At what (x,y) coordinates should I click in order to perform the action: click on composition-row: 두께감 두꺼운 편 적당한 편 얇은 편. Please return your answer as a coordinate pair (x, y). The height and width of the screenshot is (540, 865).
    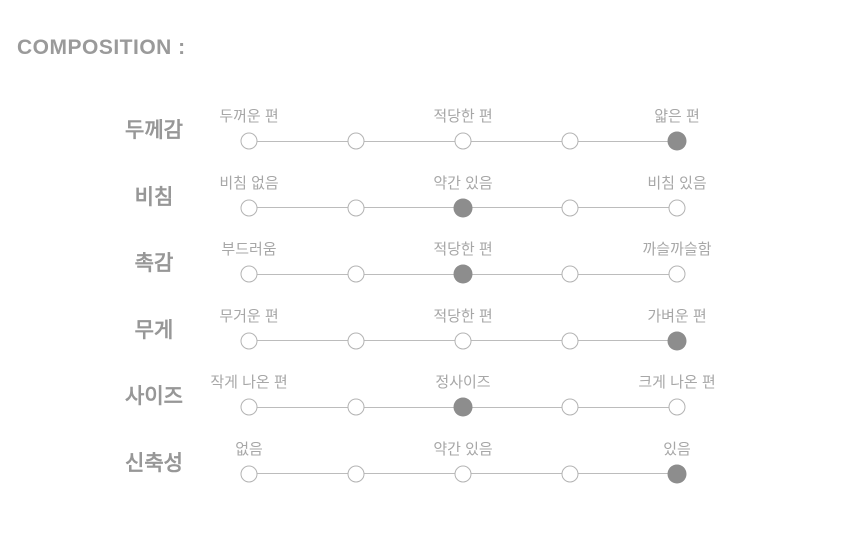
    Looking at the image, I should click on (432, 133).